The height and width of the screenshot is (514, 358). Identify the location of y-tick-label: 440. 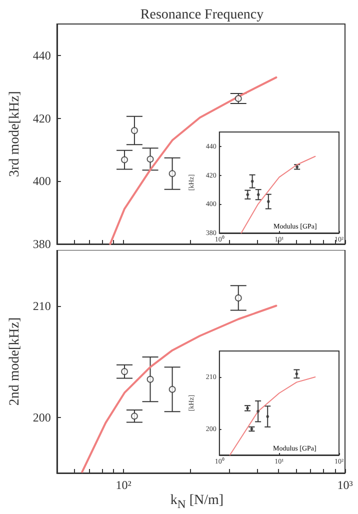
(41, 55).